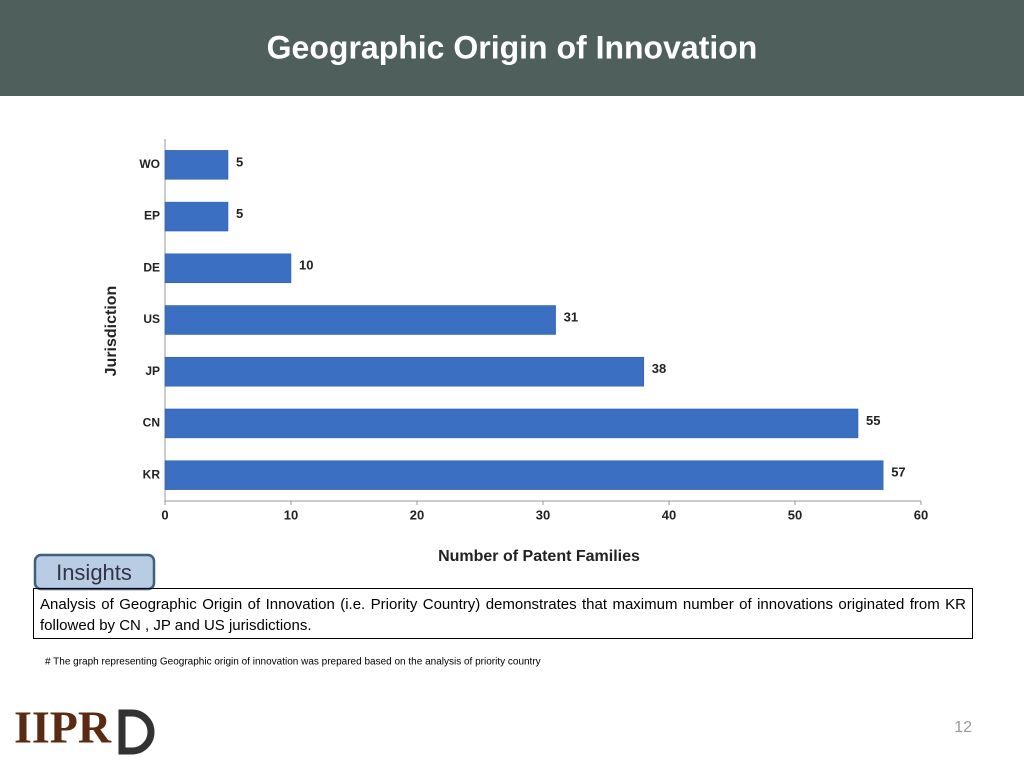 The height and width of the screenshot is (768, 1024). Describe the element at coordinates (795, 514) in the screenshot. I see `x-tick-label: 50` at that location.